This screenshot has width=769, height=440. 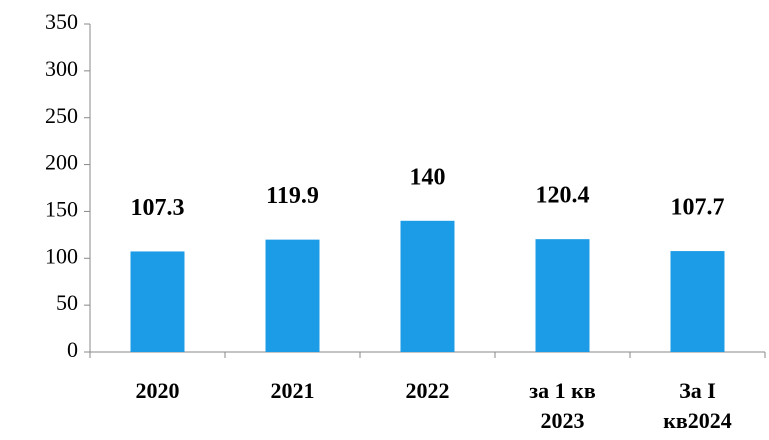 I want to click on value-label: 107.7, so click(x=698, y=208).